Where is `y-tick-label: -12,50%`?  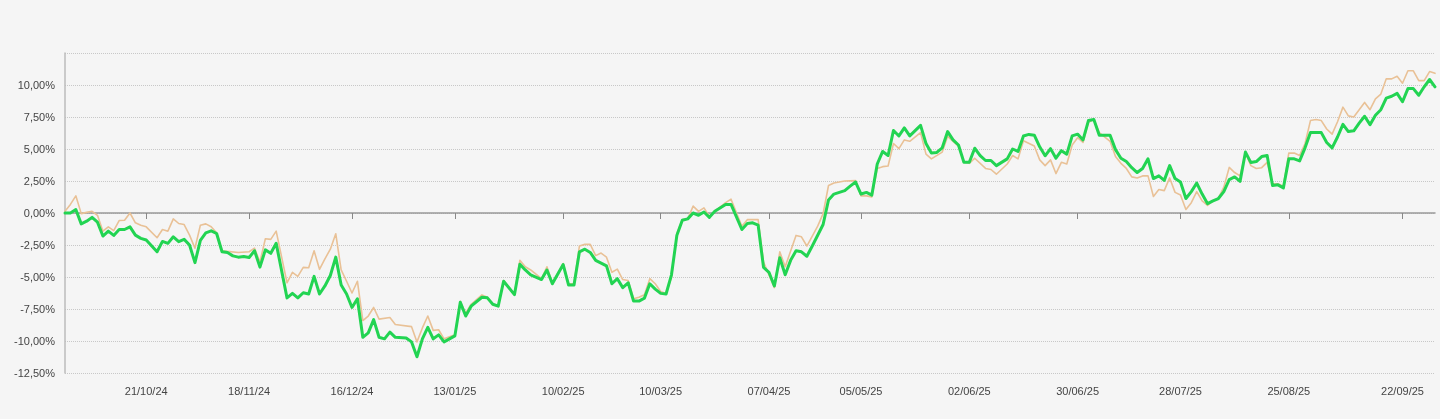
y-tick-label: -12,50% is located at coordinates (35, 373).